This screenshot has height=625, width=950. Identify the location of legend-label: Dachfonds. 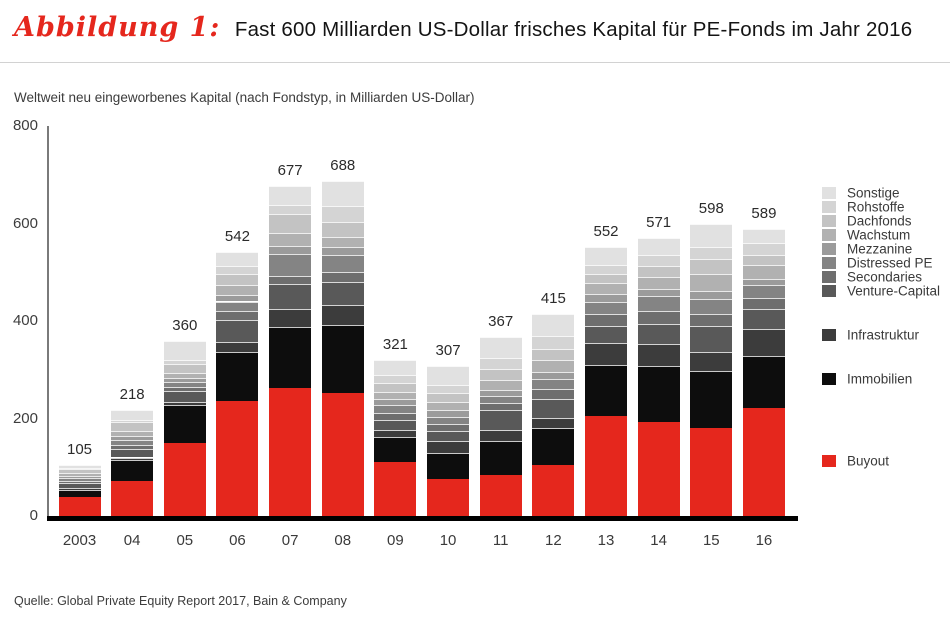
(879, 221).